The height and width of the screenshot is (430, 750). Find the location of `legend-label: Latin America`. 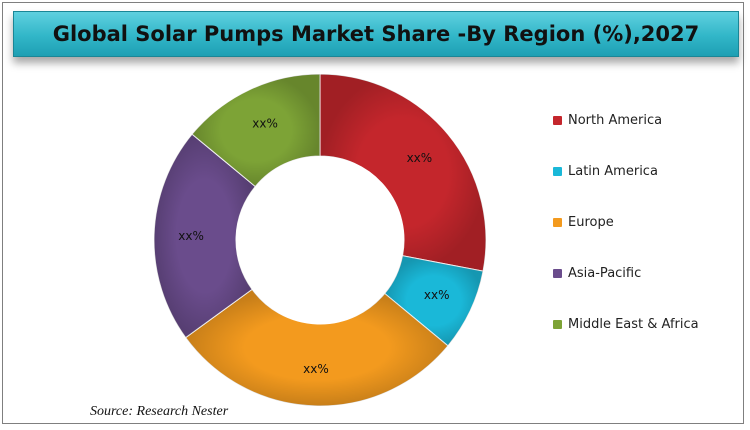

legend-label: Latin America is located at coordinates (613, 171).